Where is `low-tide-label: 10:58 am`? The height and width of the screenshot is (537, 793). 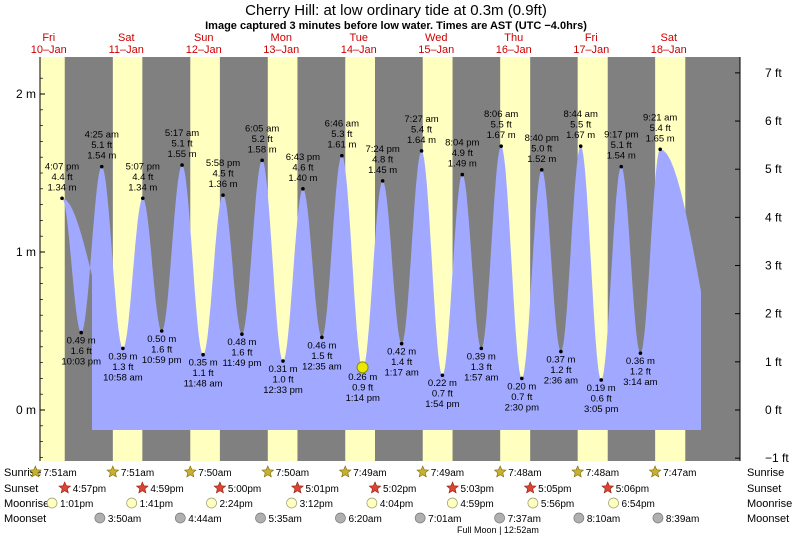
low-tide-label: 10:58 am is located at coordinates (123, 377).